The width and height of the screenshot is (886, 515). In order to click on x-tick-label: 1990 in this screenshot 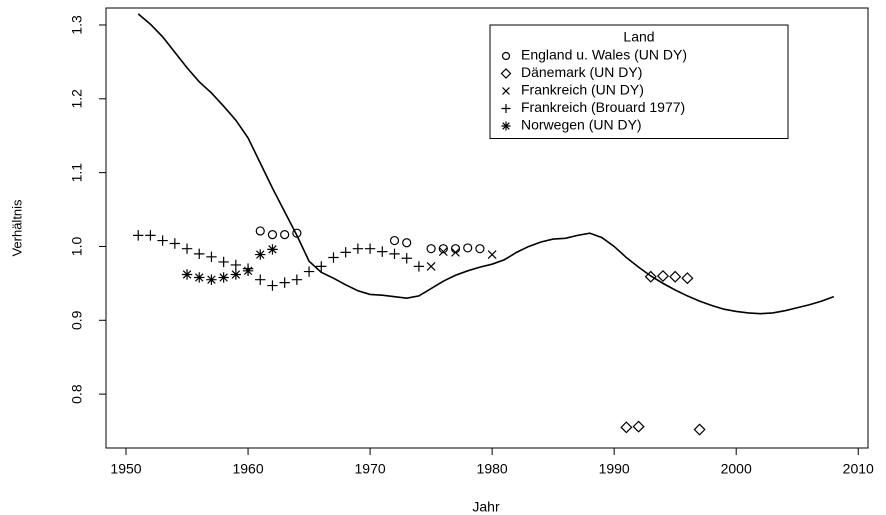, I will do `click(614, 469)`.